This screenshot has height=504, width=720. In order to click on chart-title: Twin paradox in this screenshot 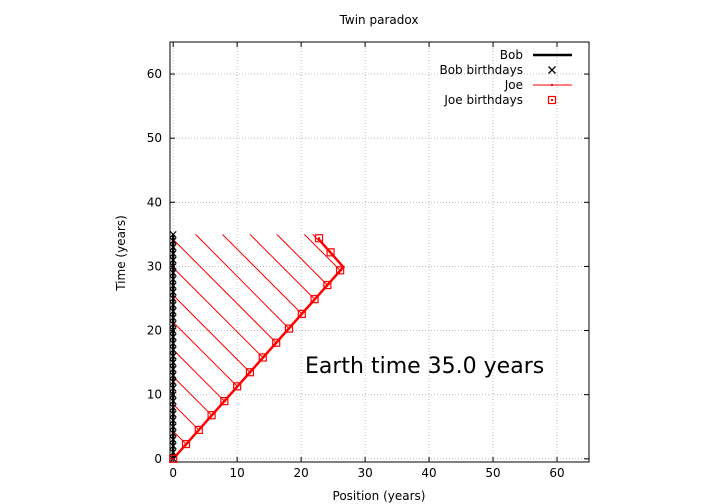, I will do `click(379, 20)`.